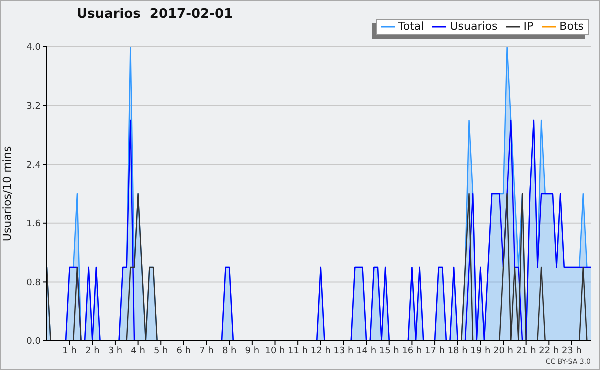 The height and width of the screenshot is (370, 600). I want to click on legend-label: Total, so click(411, 27).